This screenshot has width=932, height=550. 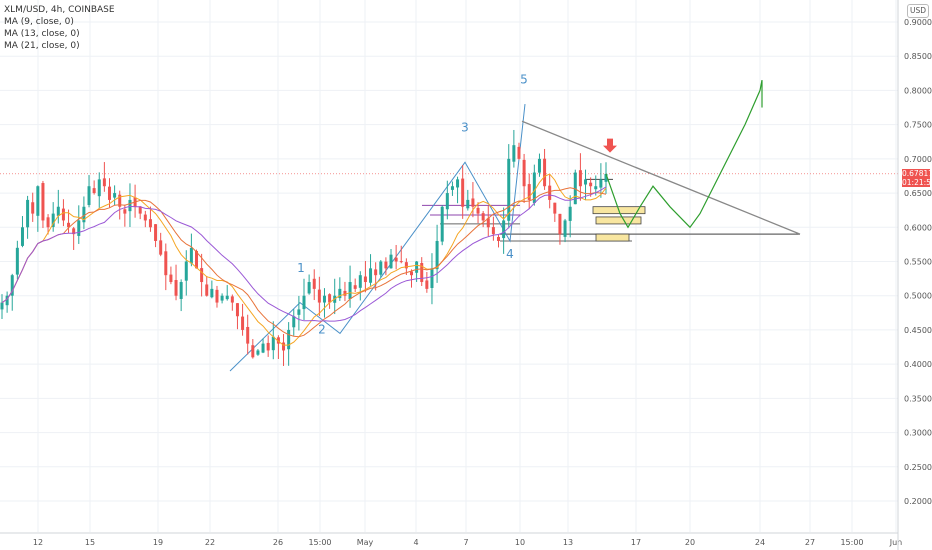 I want to click on wave-labels: 1 2 3 4 5, so click(x=412, y=205).